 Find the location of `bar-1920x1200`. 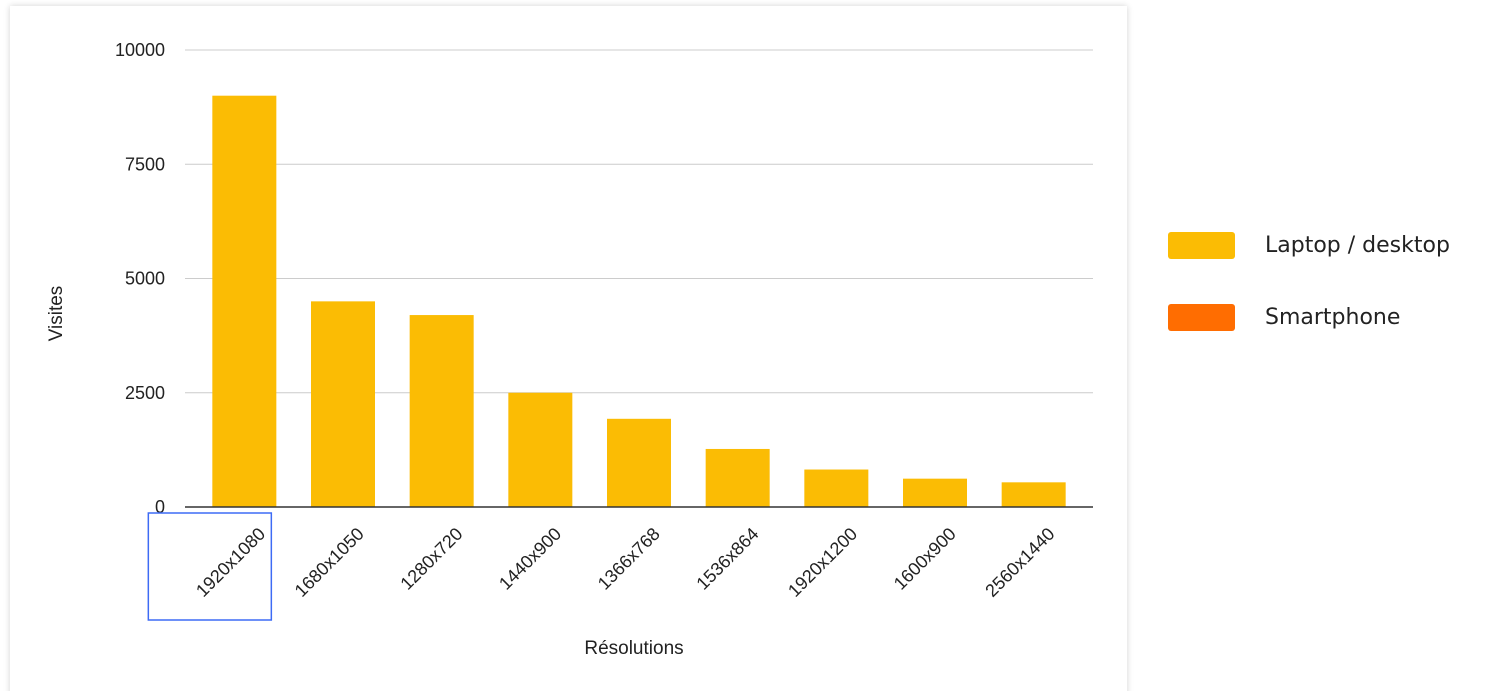

bar-1920x1200 is located at coordinates (836, 488).